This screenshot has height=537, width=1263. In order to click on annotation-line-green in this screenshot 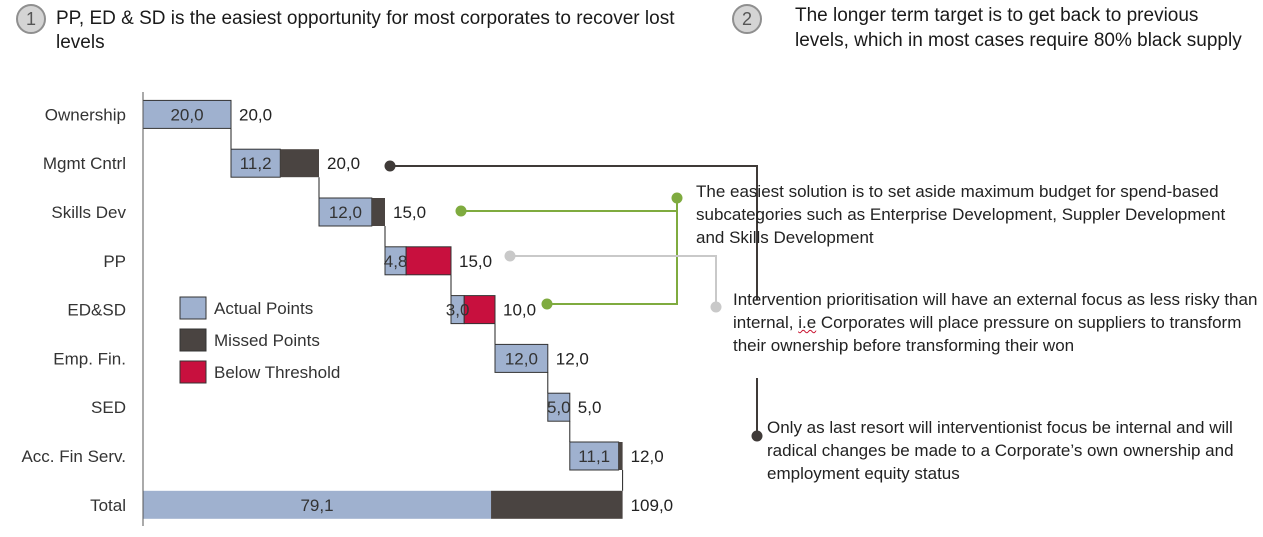, I will do `click(612, 251)`.